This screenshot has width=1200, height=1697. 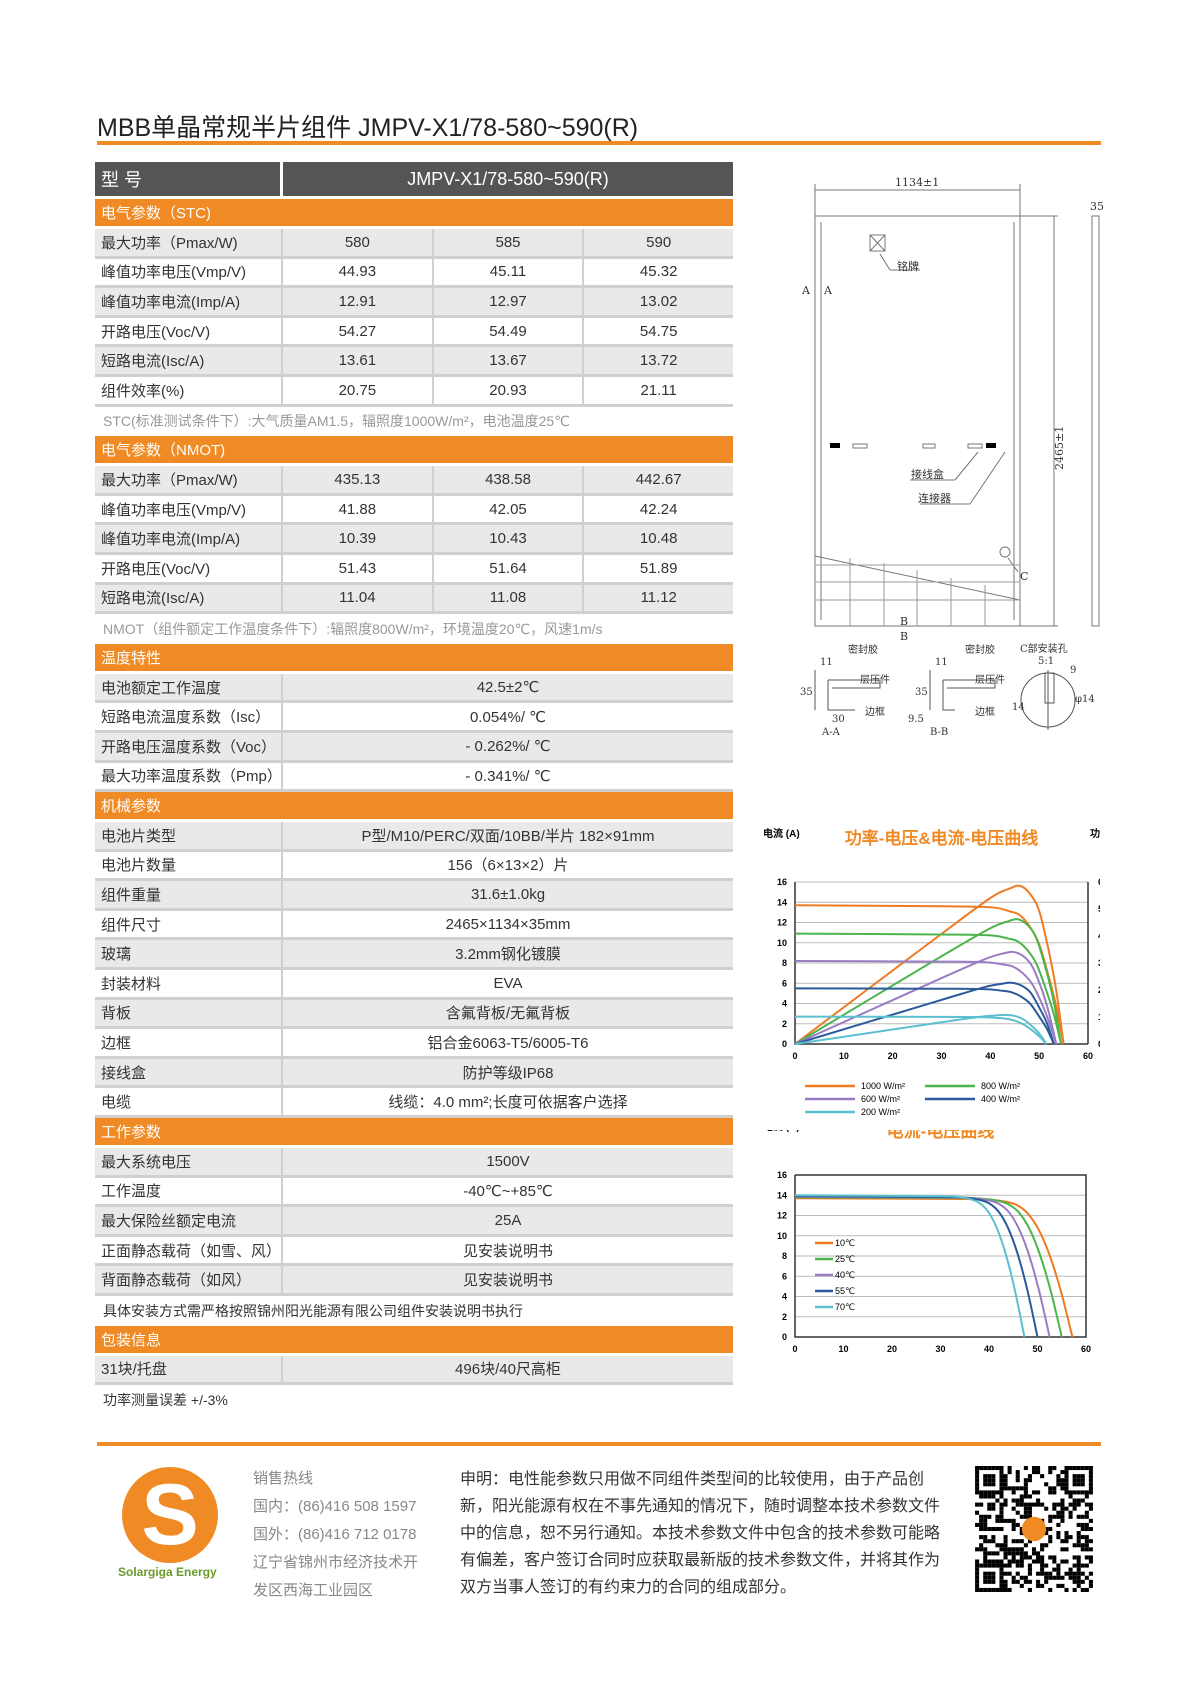 What do you see at coordinates (794, 1056) in the screenshot?
I see `x-tick-label: 0` at bounding box center [794, 1056].